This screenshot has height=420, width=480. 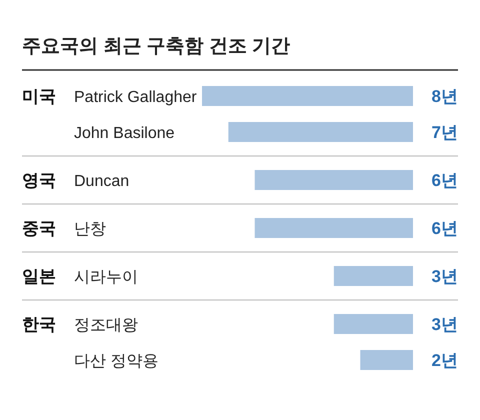 I want to click on data-label: 8년, so click(x=445, y=96).